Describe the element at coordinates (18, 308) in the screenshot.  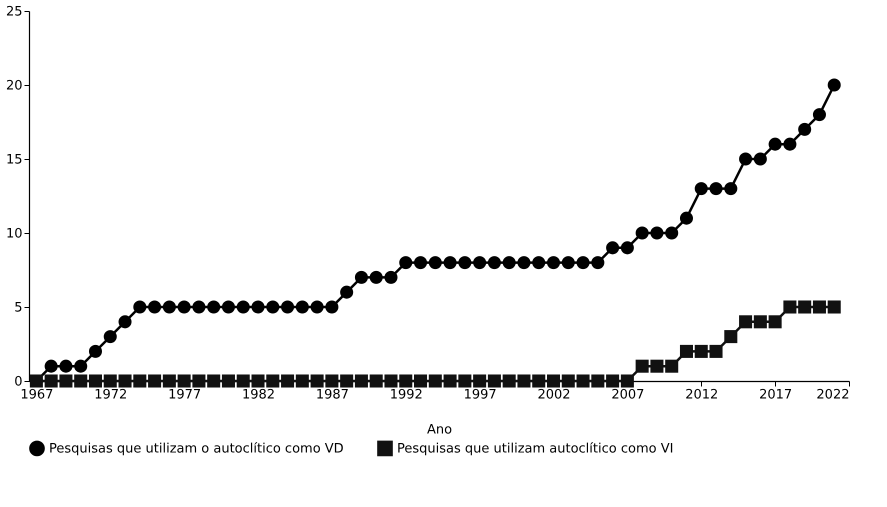
I see `y-tick-label: 5` at that location.